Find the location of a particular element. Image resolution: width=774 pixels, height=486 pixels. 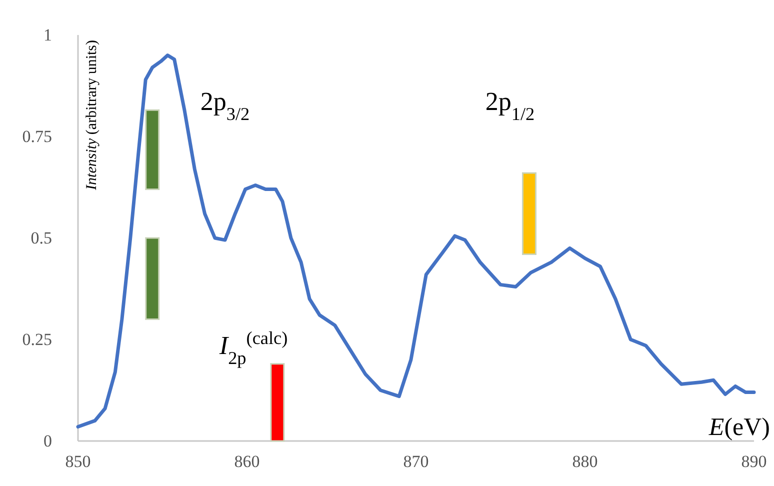

x-tick-label: 880 is located at coordinates (585, 462).